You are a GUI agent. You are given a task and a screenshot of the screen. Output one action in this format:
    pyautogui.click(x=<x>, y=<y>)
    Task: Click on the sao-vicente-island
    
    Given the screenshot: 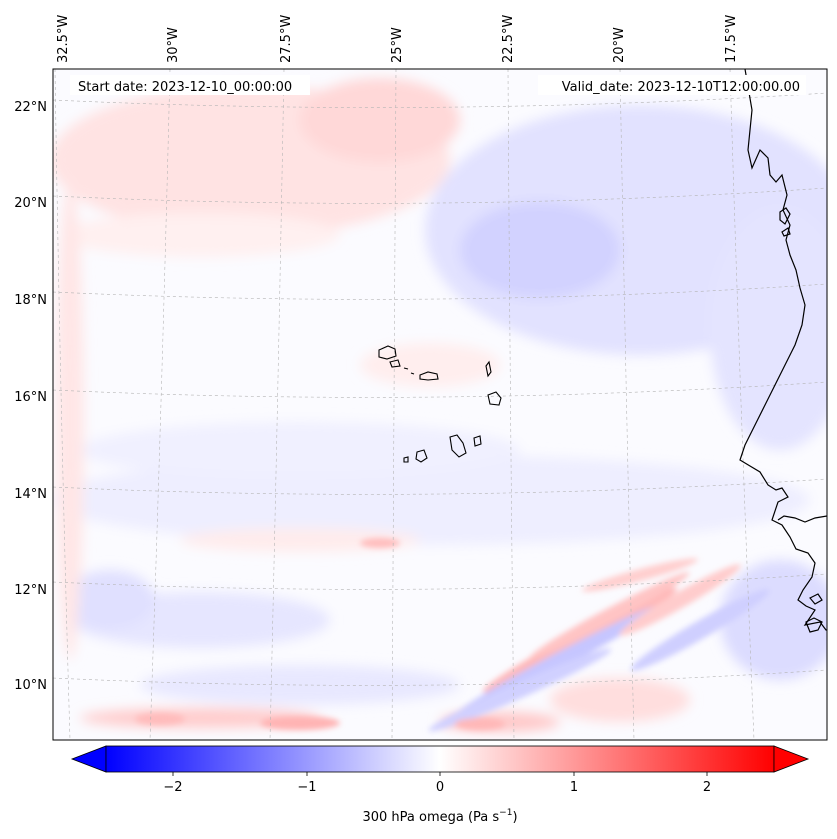 What is the action you would take?
    pyautogui.click(x=395, y=363)
    